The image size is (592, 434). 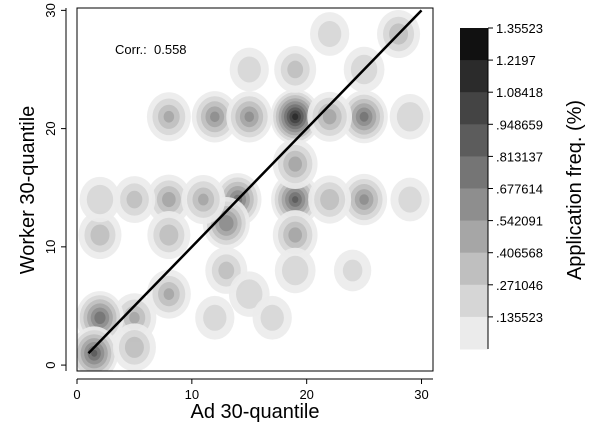 I want to click on y-tick-label: 10, so click(x=50, y=247).